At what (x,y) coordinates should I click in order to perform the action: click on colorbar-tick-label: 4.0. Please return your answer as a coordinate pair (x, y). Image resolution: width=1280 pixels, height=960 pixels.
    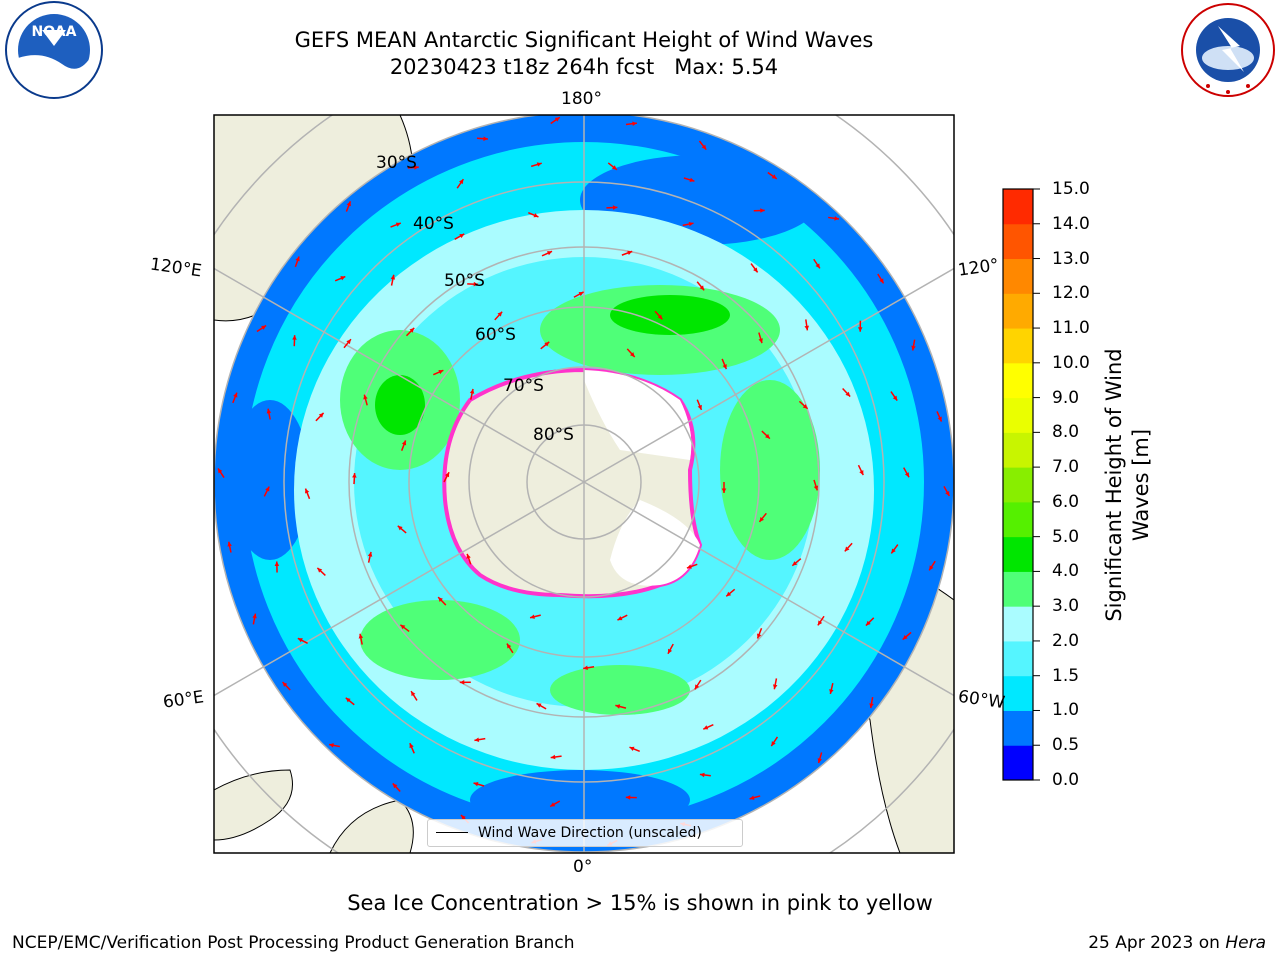
    Looking at the image, I should click on (1066, 571).